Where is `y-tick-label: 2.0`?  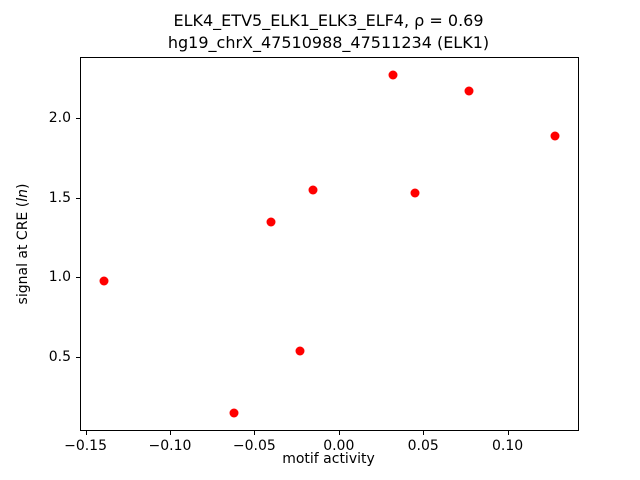
y-tick-label: 2.0 is located at coordinates (59, 117).